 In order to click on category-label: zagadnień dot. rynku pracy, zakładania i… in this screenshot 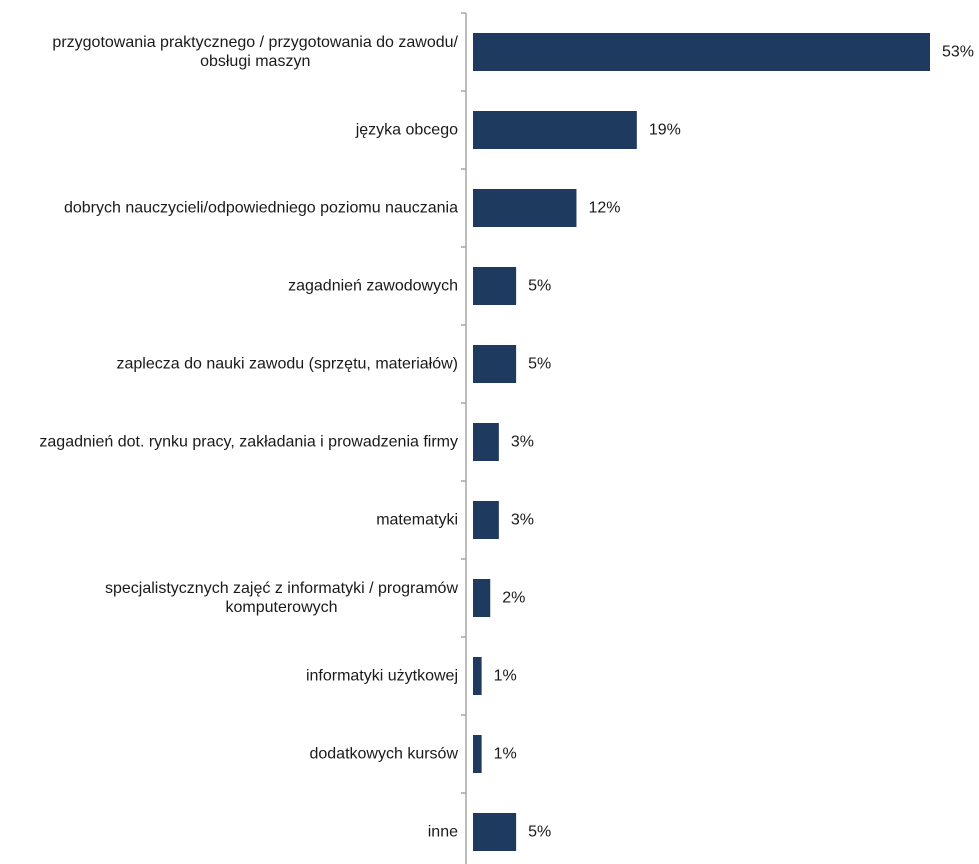, I will do `click(248, 442)`.